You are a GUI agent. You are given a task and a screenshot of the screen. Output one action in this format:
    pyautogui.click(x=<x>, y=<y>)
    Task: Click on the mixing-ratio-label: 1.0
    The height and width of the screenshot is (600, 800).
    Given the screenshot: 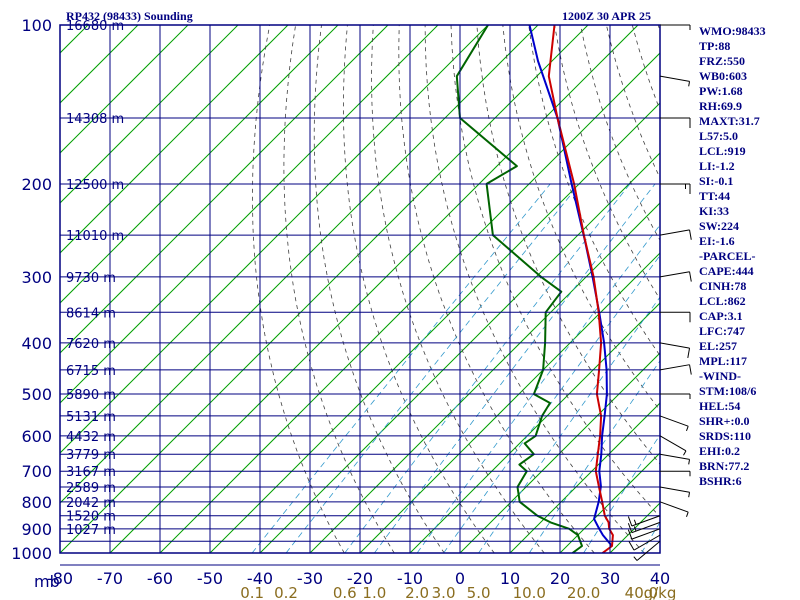 What is the action you would take?
    pyautogui.click(x=374, y=592)
    